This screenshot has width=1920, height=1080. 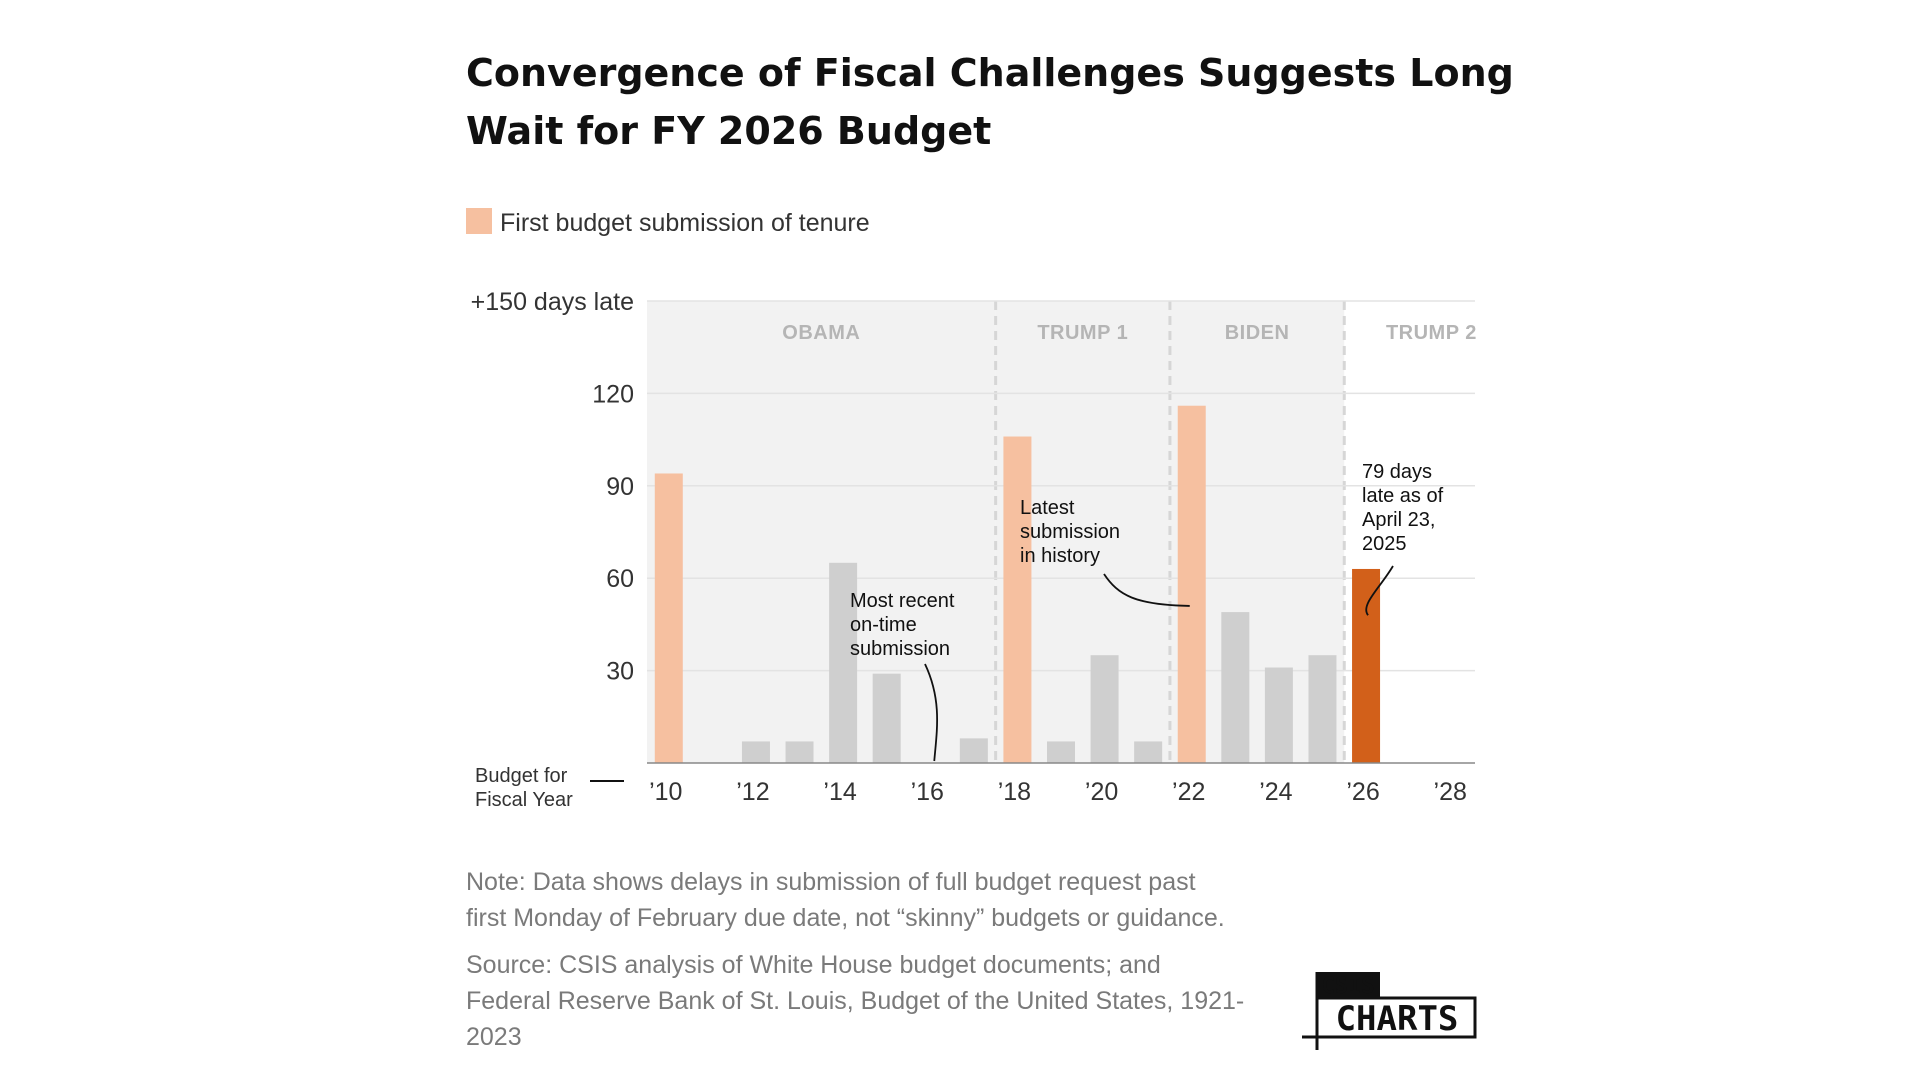 I want to click on chart-title-line-1: Wait for FY 2026 Budget, so click(x=728, y=131).